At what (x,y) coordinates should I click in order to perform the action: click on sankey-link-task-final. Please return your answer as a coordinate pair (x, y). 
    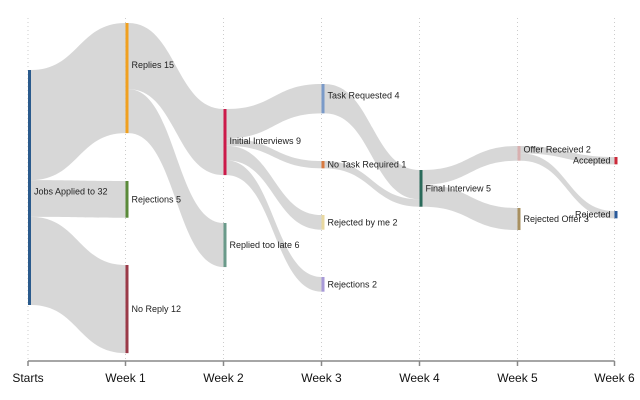
    Looking at the image, I should click on (372, 142).